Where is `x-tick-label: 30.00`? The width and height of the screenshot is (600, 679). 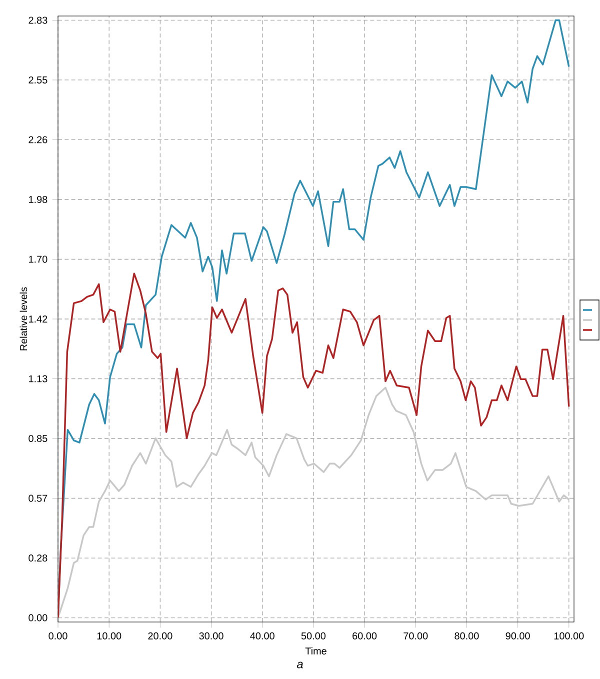
x-tick-label: 30.00 is located at coordinates (211, 636).